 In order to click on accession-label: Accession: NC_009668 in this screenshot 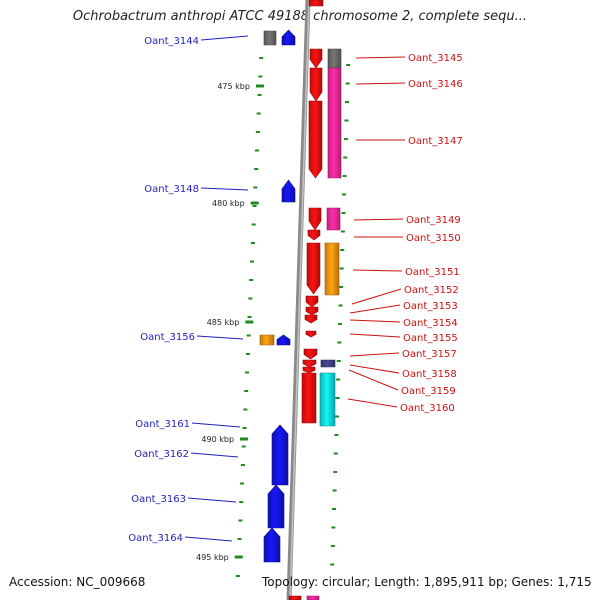, I will do `click(77, 582)`.